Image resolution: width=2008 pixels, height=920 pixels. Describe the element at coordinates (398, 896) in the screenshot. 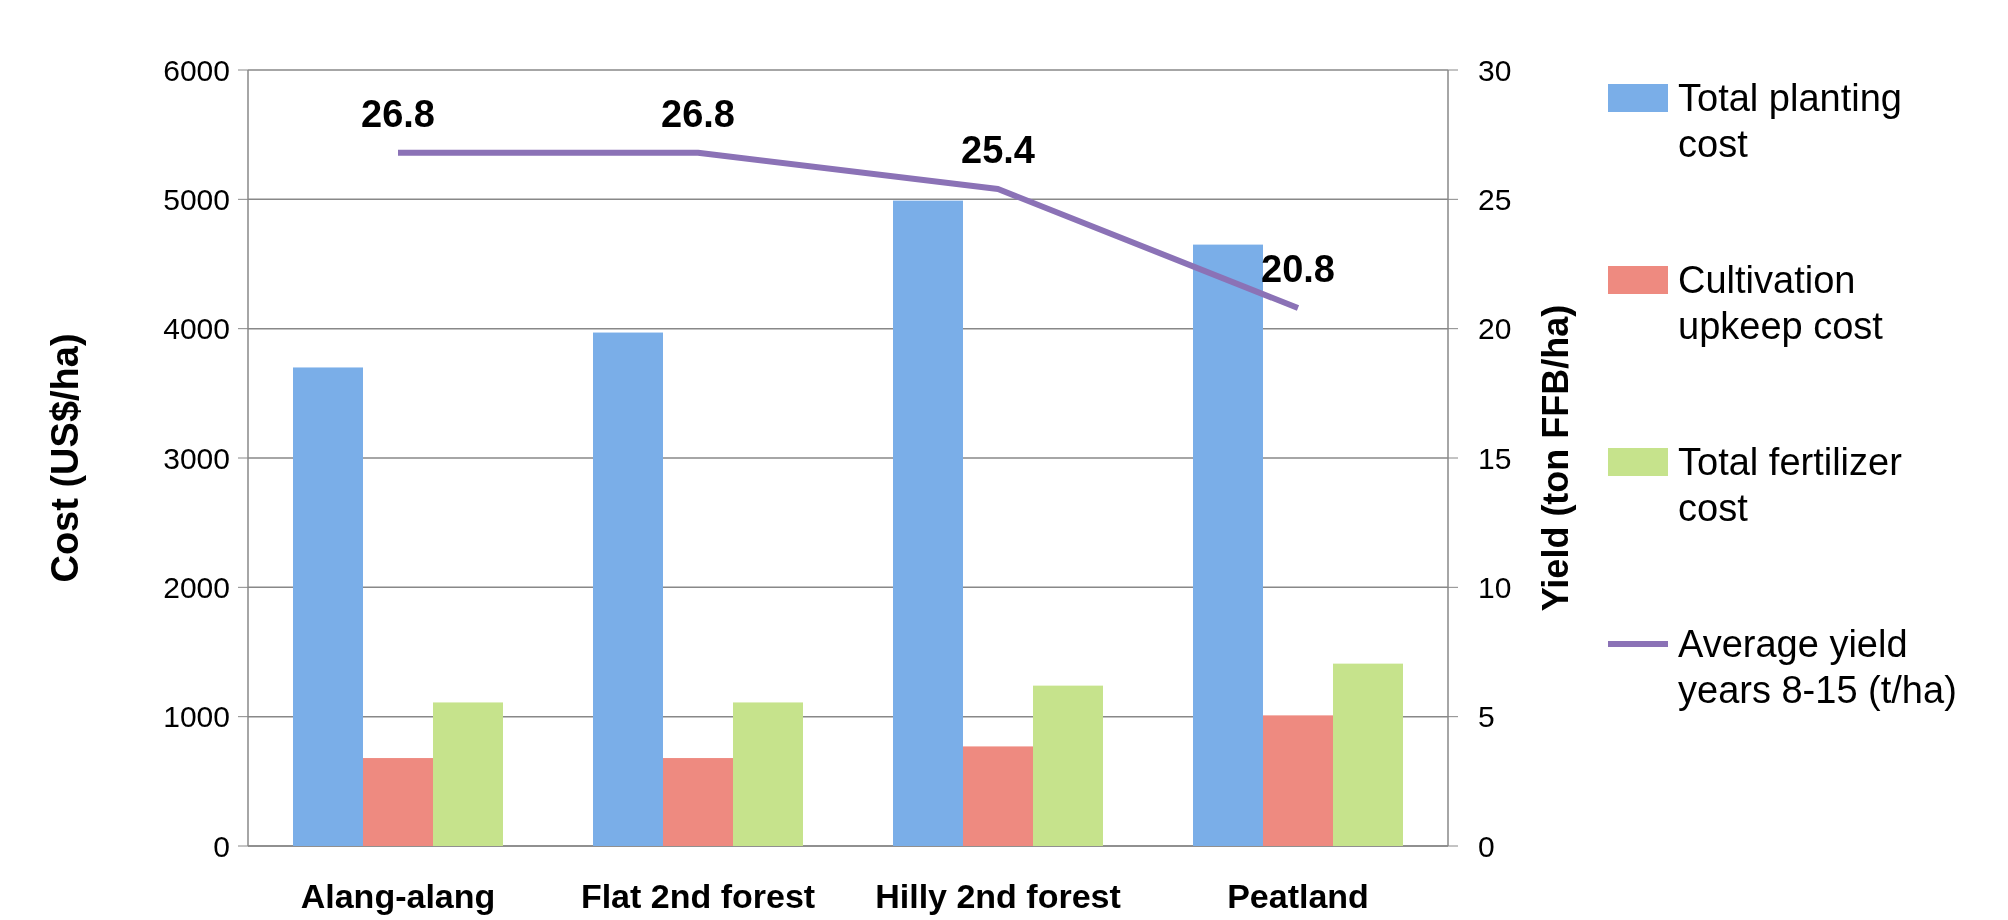

I see `x-tick-label: Alang-alang` at that location.